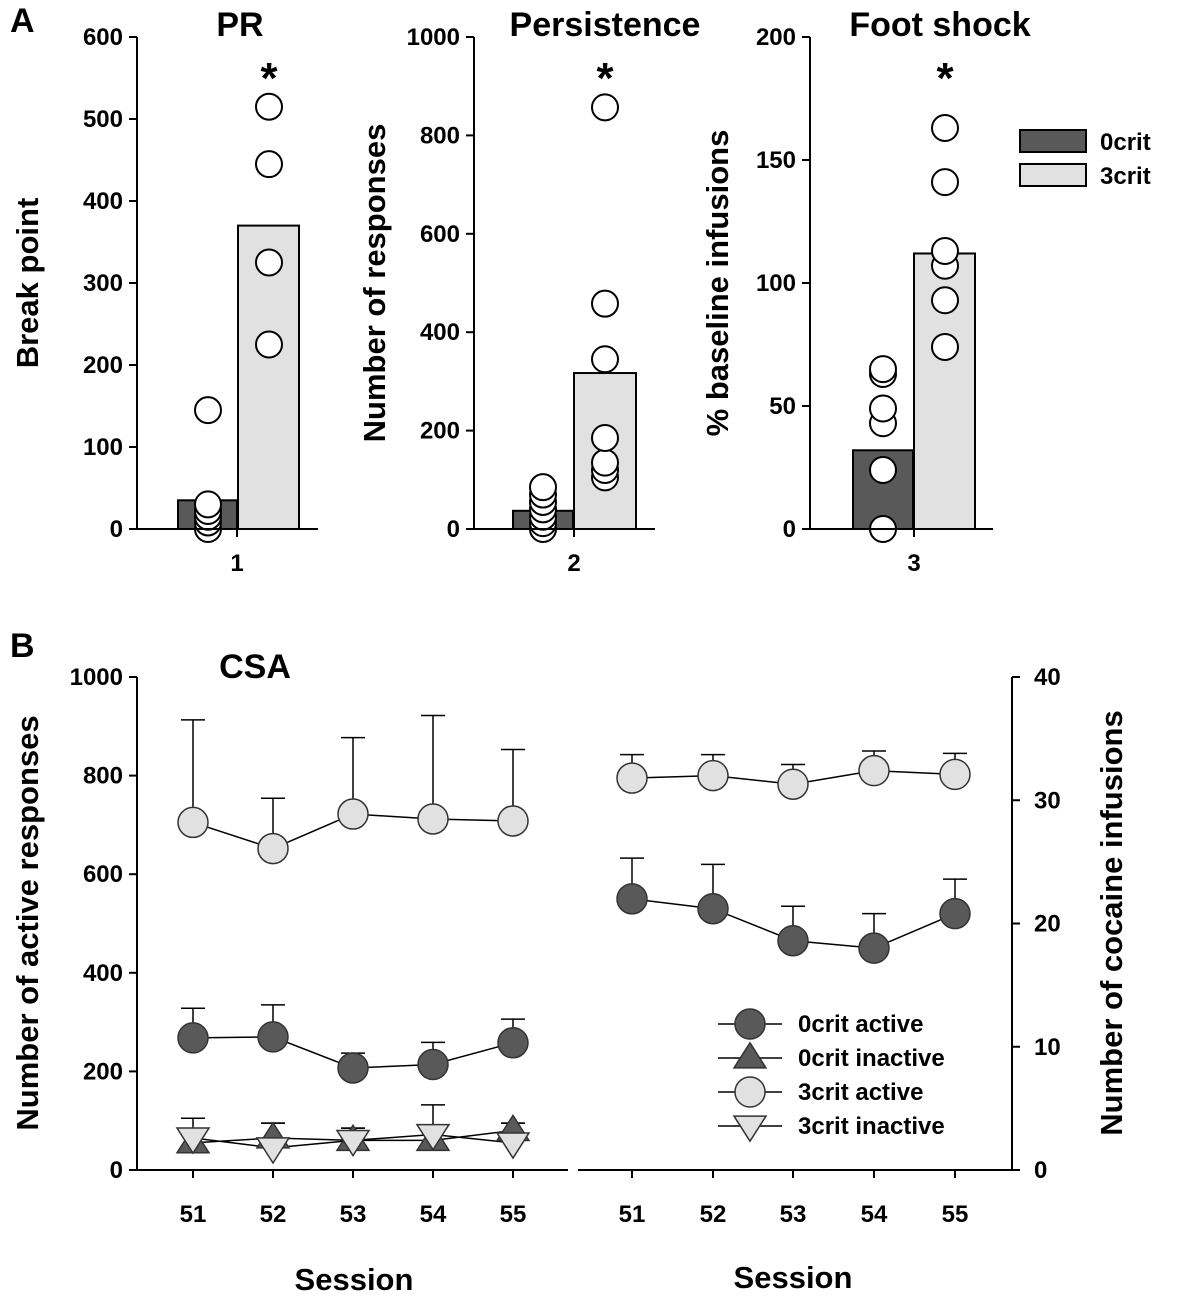 This screenshot has width=1177, height=1300. What do you see at coordinates (1047, 1047) in the screenshot?
I see `y-tick-label: 10` at bounding box center [1047, 1047].